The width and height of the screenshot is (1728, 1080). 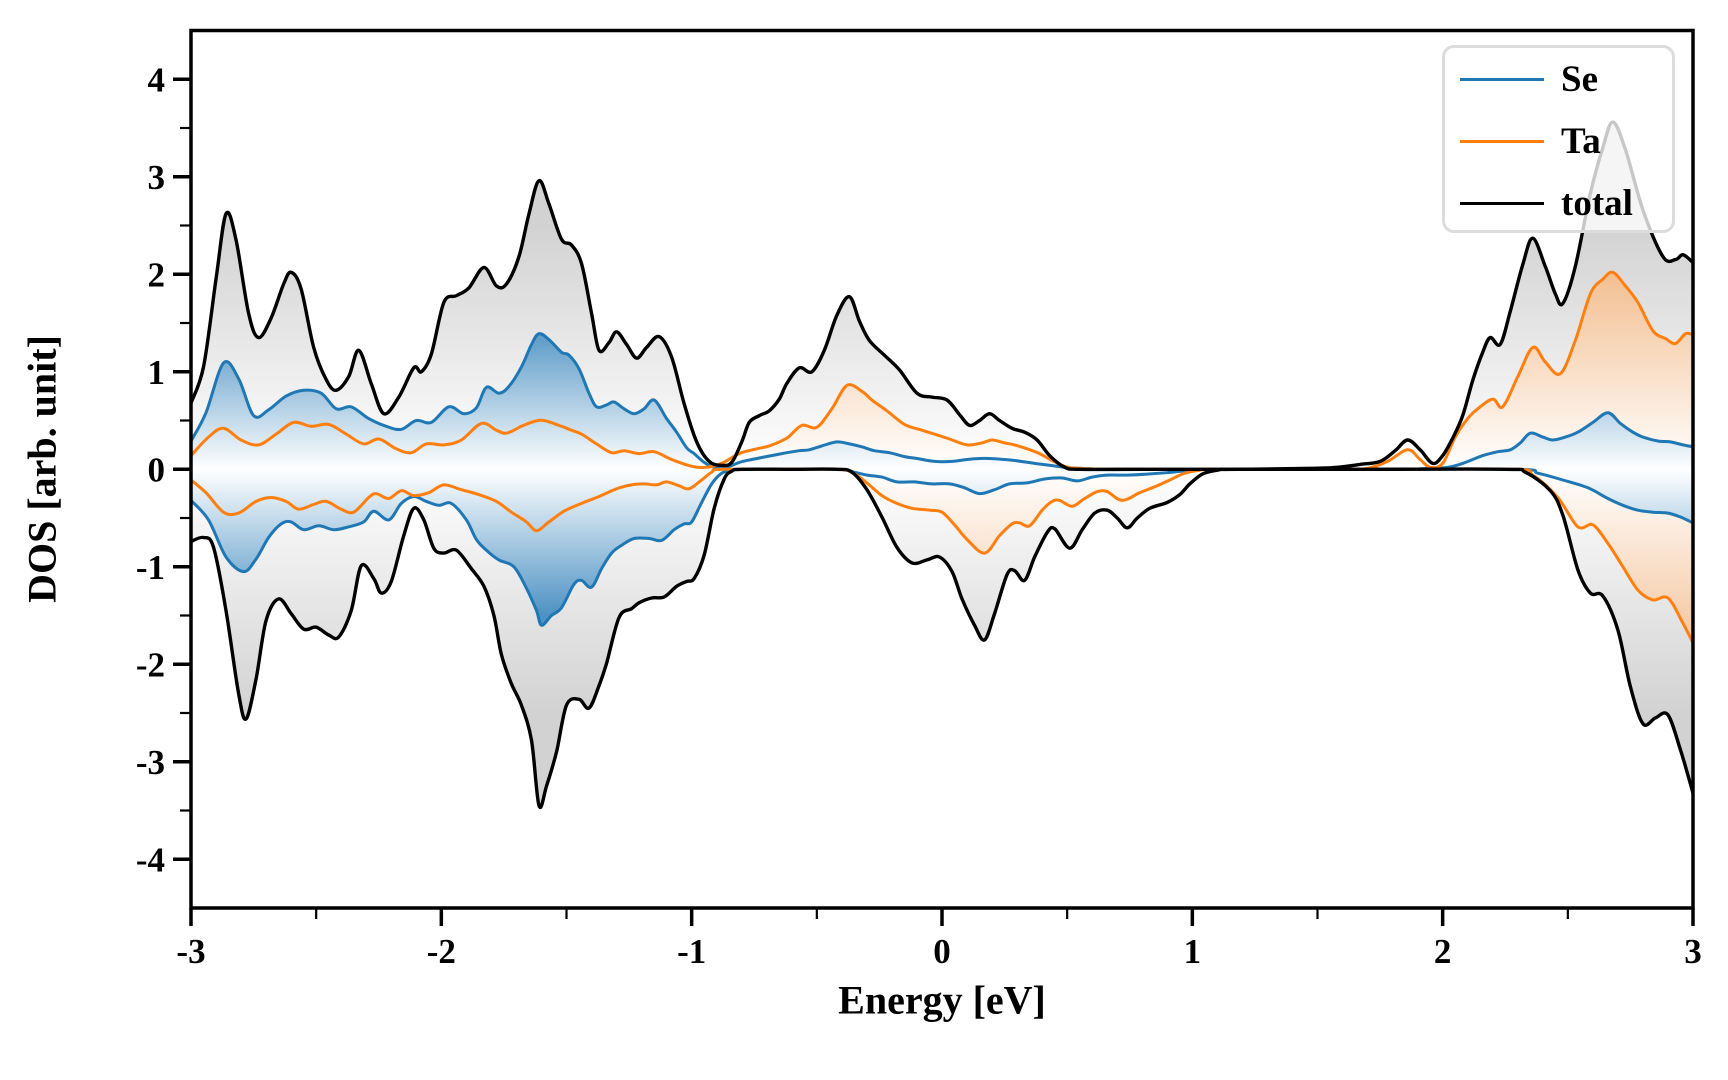 I want to click on y-tick-label: -1, so click(x=150, y=567).